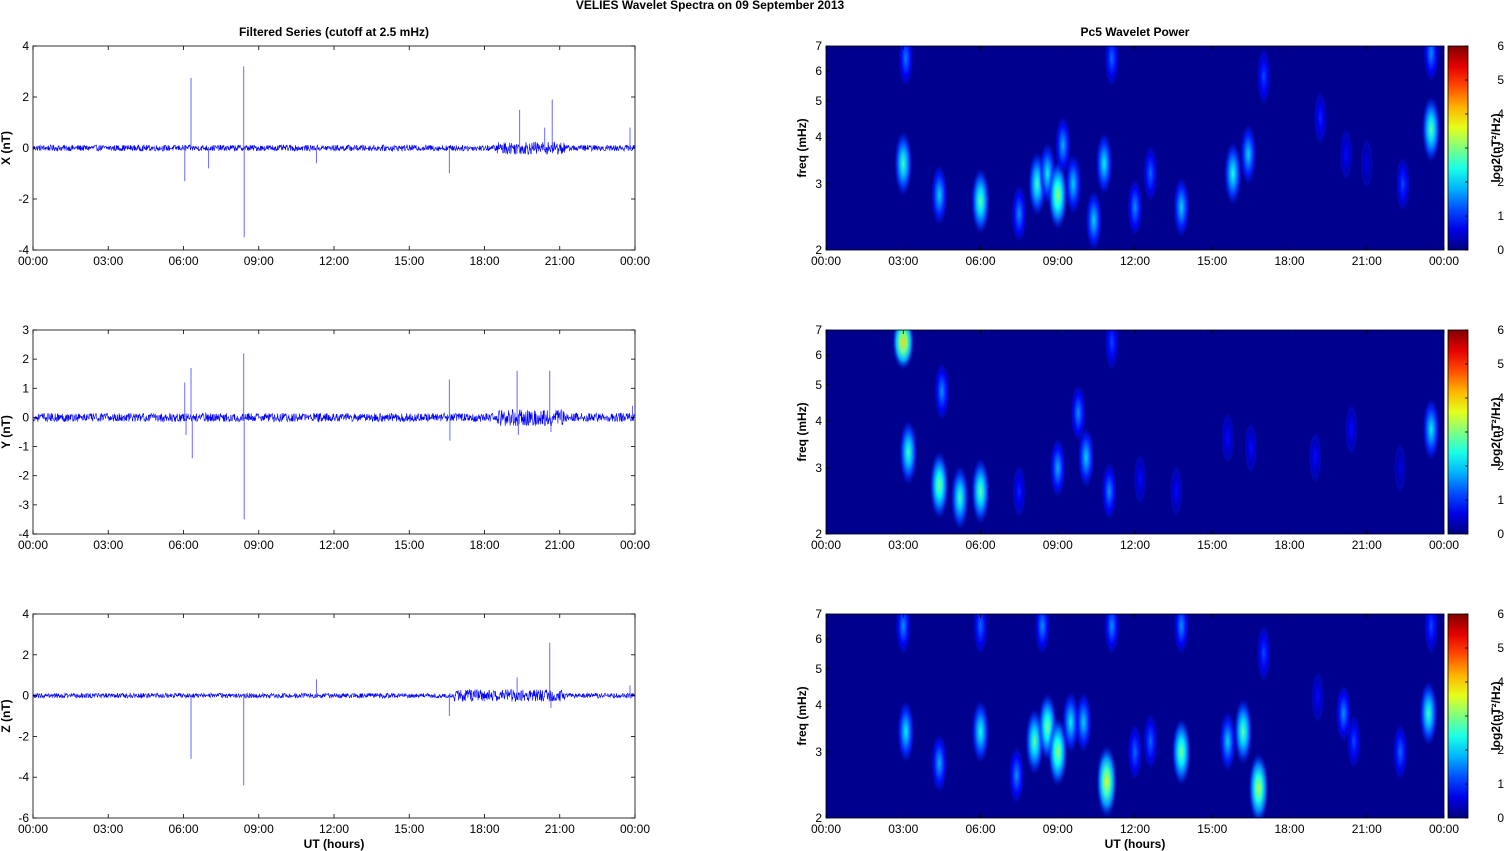 The image size is (1511, 851). What do you see at coordinates (25, 417) in the screenshot?
I see `y-tick-label: 0` at bounding box center [25, 417].